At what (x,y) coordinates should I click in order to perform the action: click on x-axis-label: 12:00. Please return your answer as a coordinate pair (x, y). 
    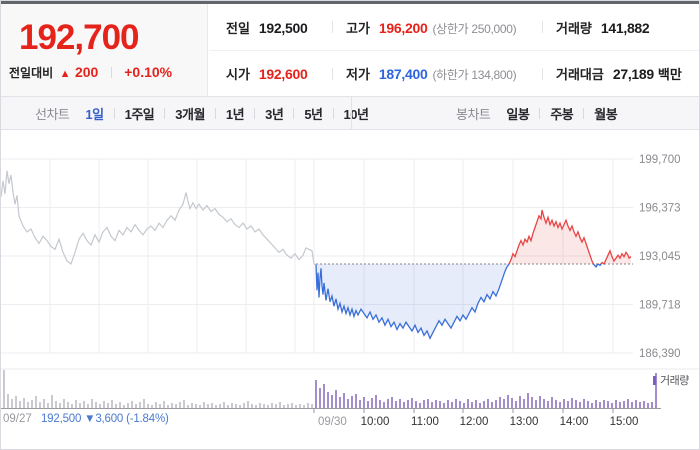
    Looking at the image, I should click on (474, 422).